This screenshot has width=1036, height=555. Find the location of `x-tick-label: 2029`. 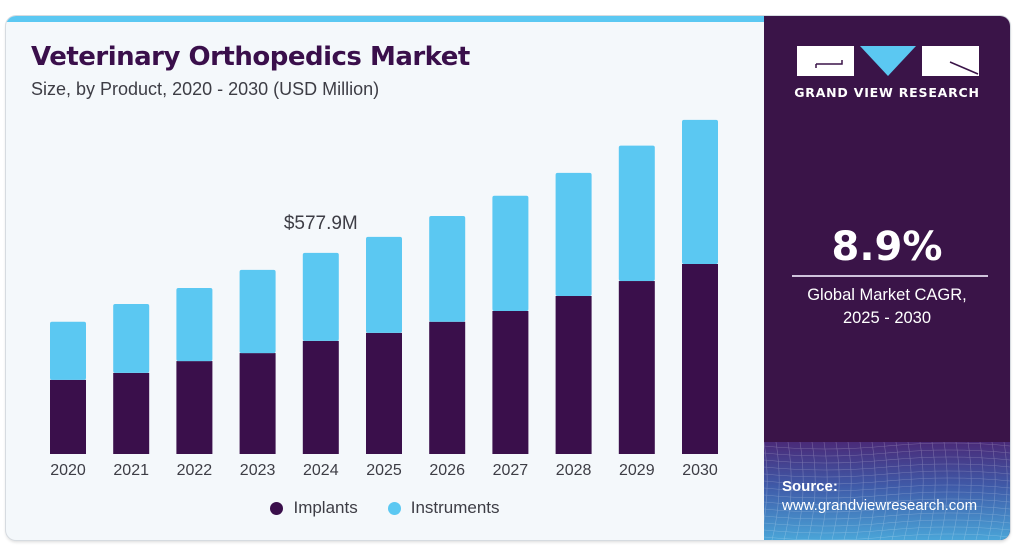

x-tick-label: 2029 is located at coordinates (637, 470).